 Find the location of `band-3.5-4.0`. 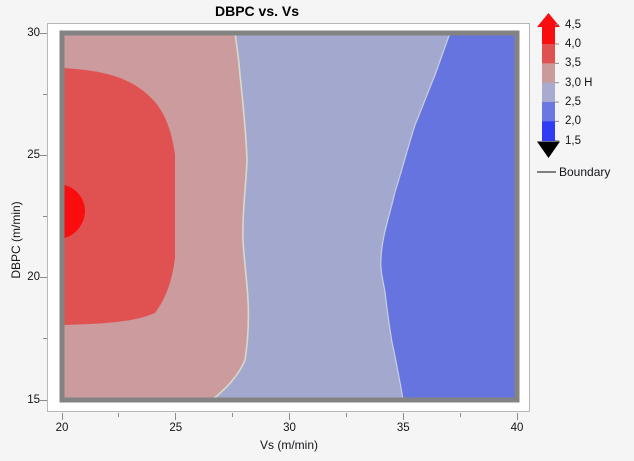

band-3.5-4.0 is located at coordinates (118, 196).